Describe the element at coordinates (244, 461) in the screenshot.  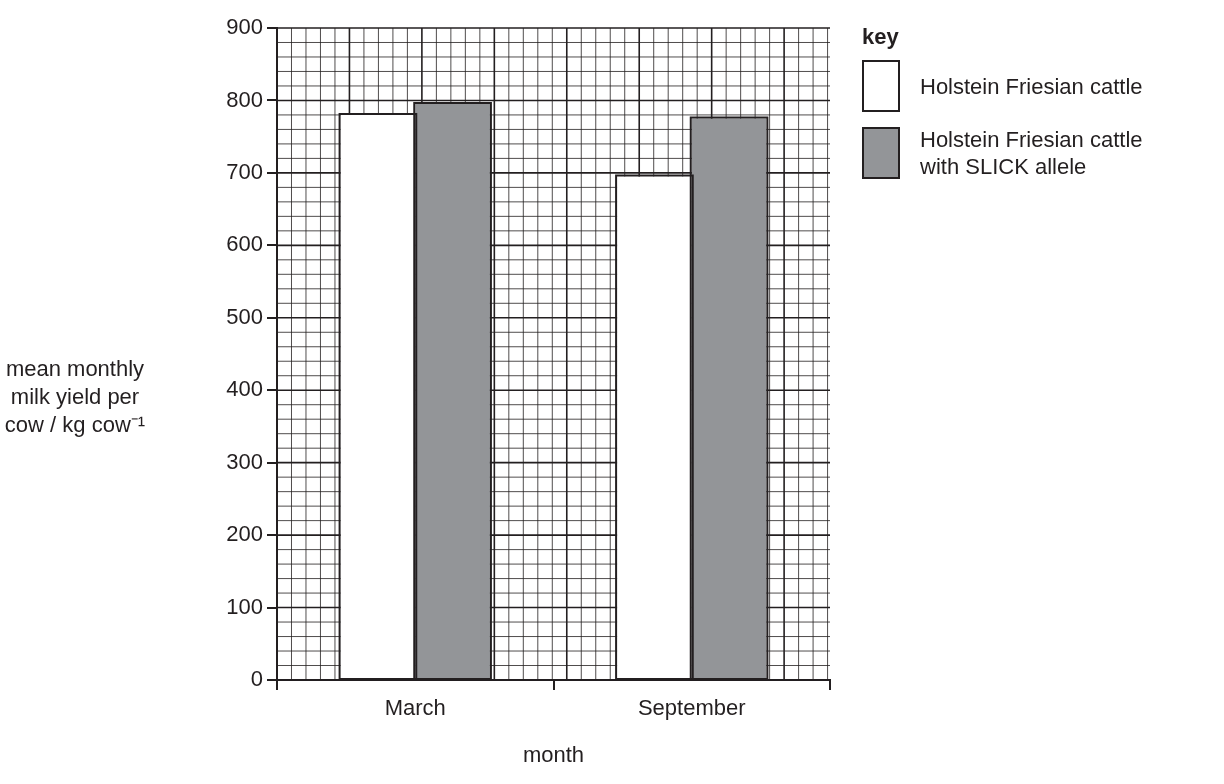
I see `y-tick-label: 300` at that location.